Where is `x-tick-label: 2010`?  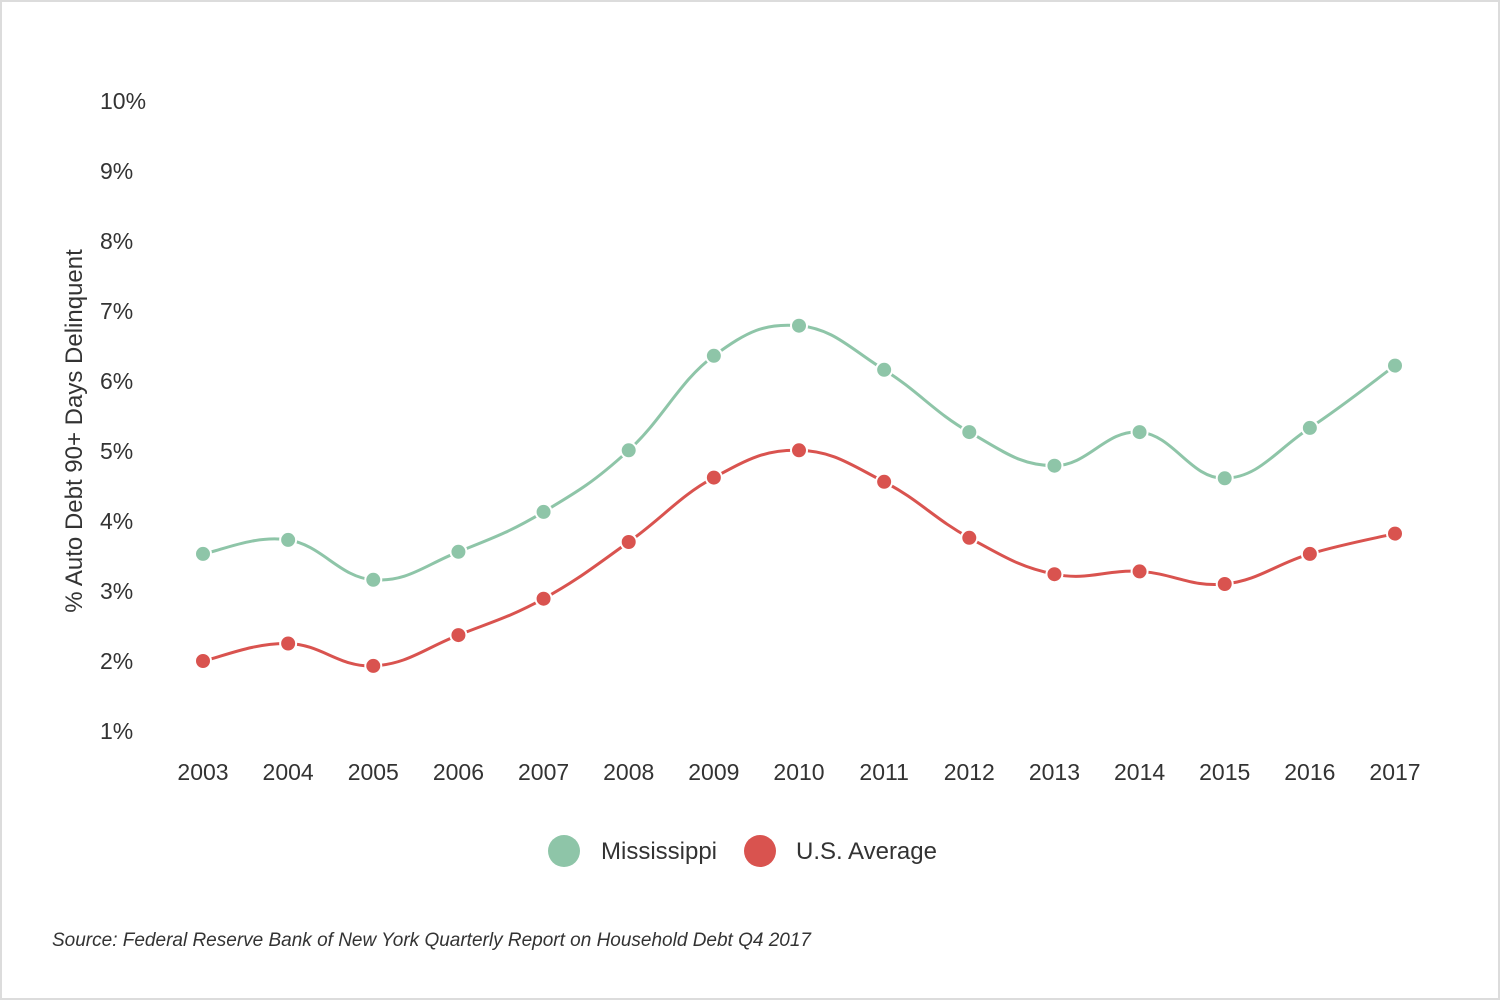
x-tick-label: 2010 is located at coordinates (798, 772).